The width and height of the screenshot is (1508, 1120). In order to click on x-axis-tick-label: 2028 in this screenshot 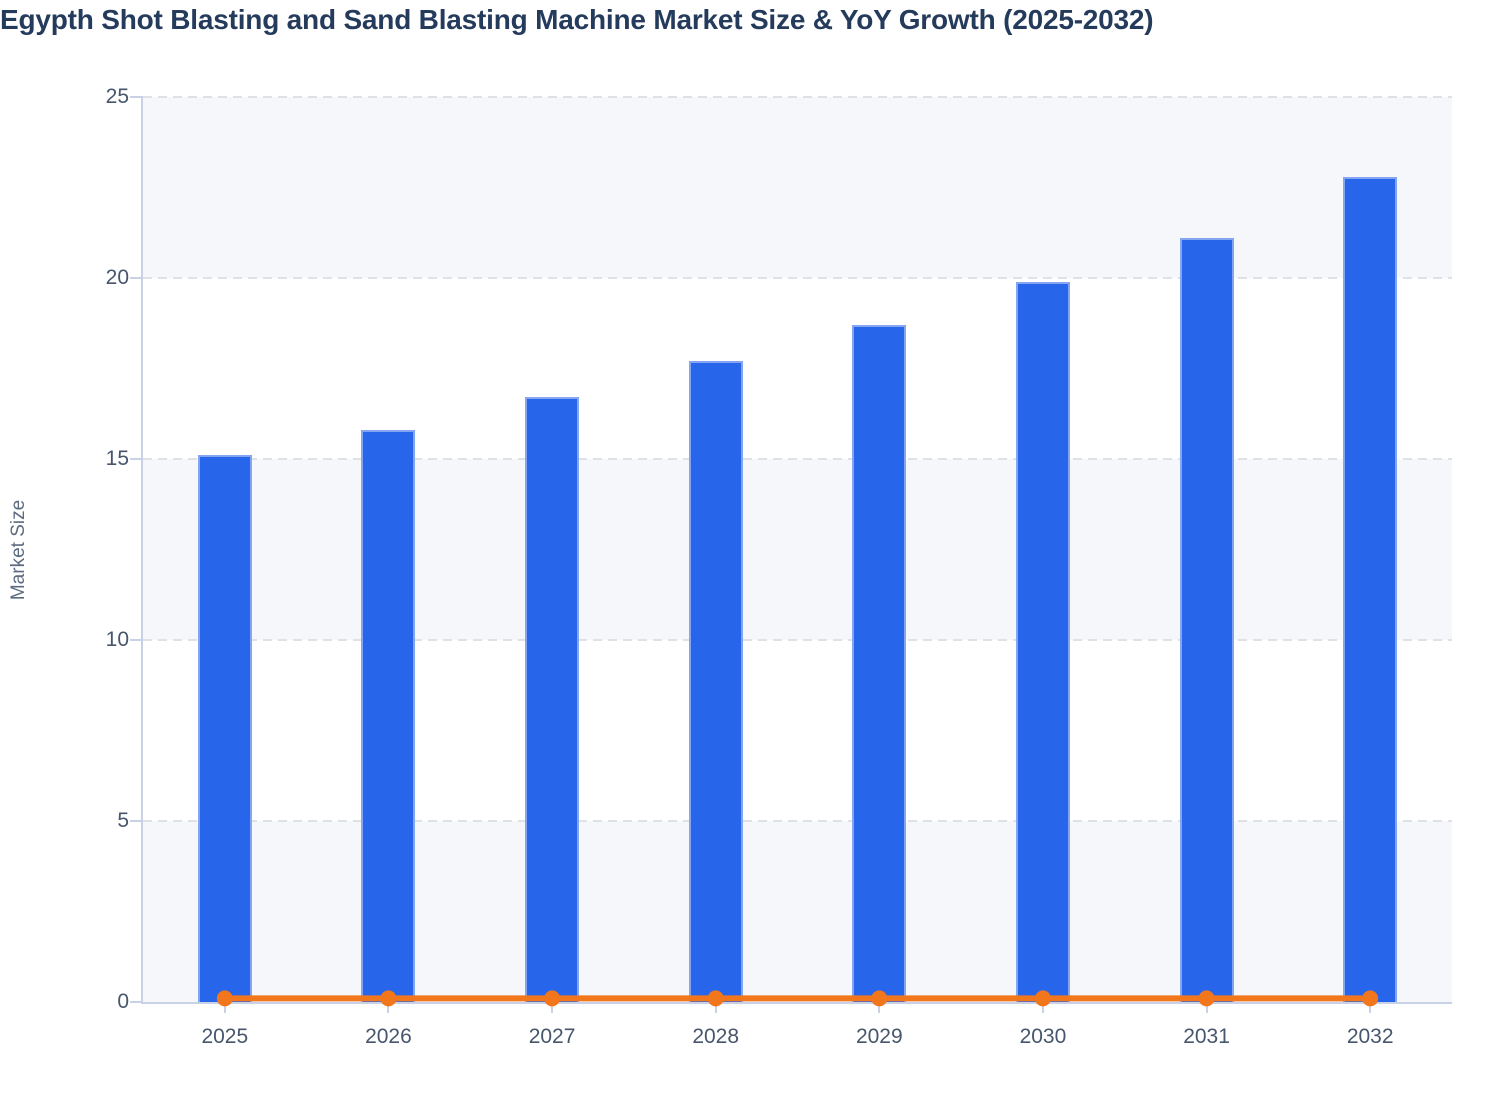, I will do `click(716, 1036)`.